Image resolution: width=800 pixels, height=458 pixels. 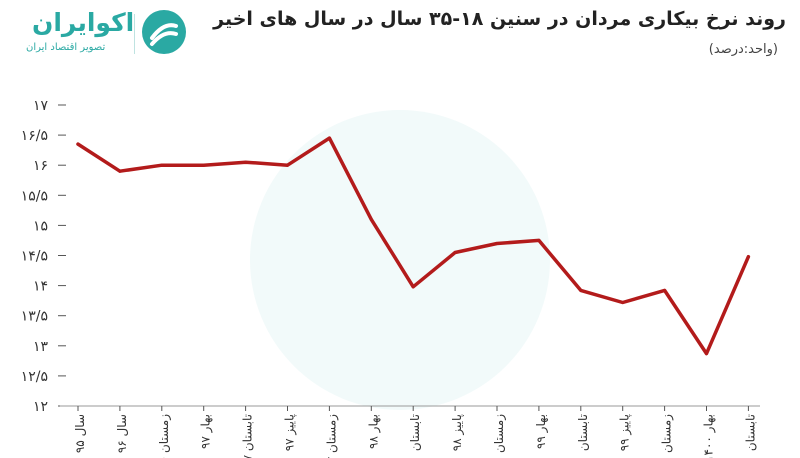 I want to click on y-tick-label: ۱۶/۵, so click(x=34, y=136).